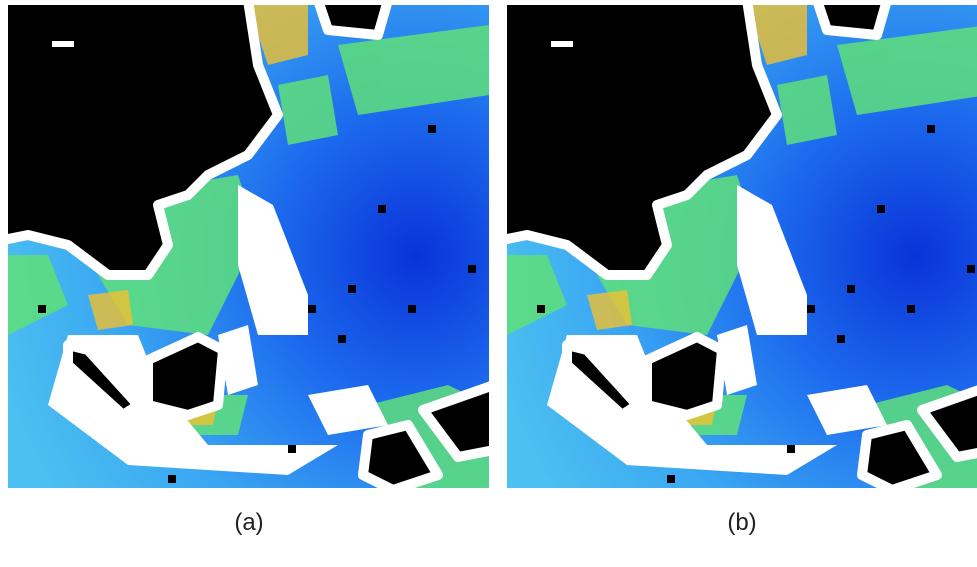 Image resolution: width=977 pixels, height=567 pixels. What do you see at coordinates (741, 522) in the screenshot?
I see `panel-label: (b)` at bounding box center [741, 522].